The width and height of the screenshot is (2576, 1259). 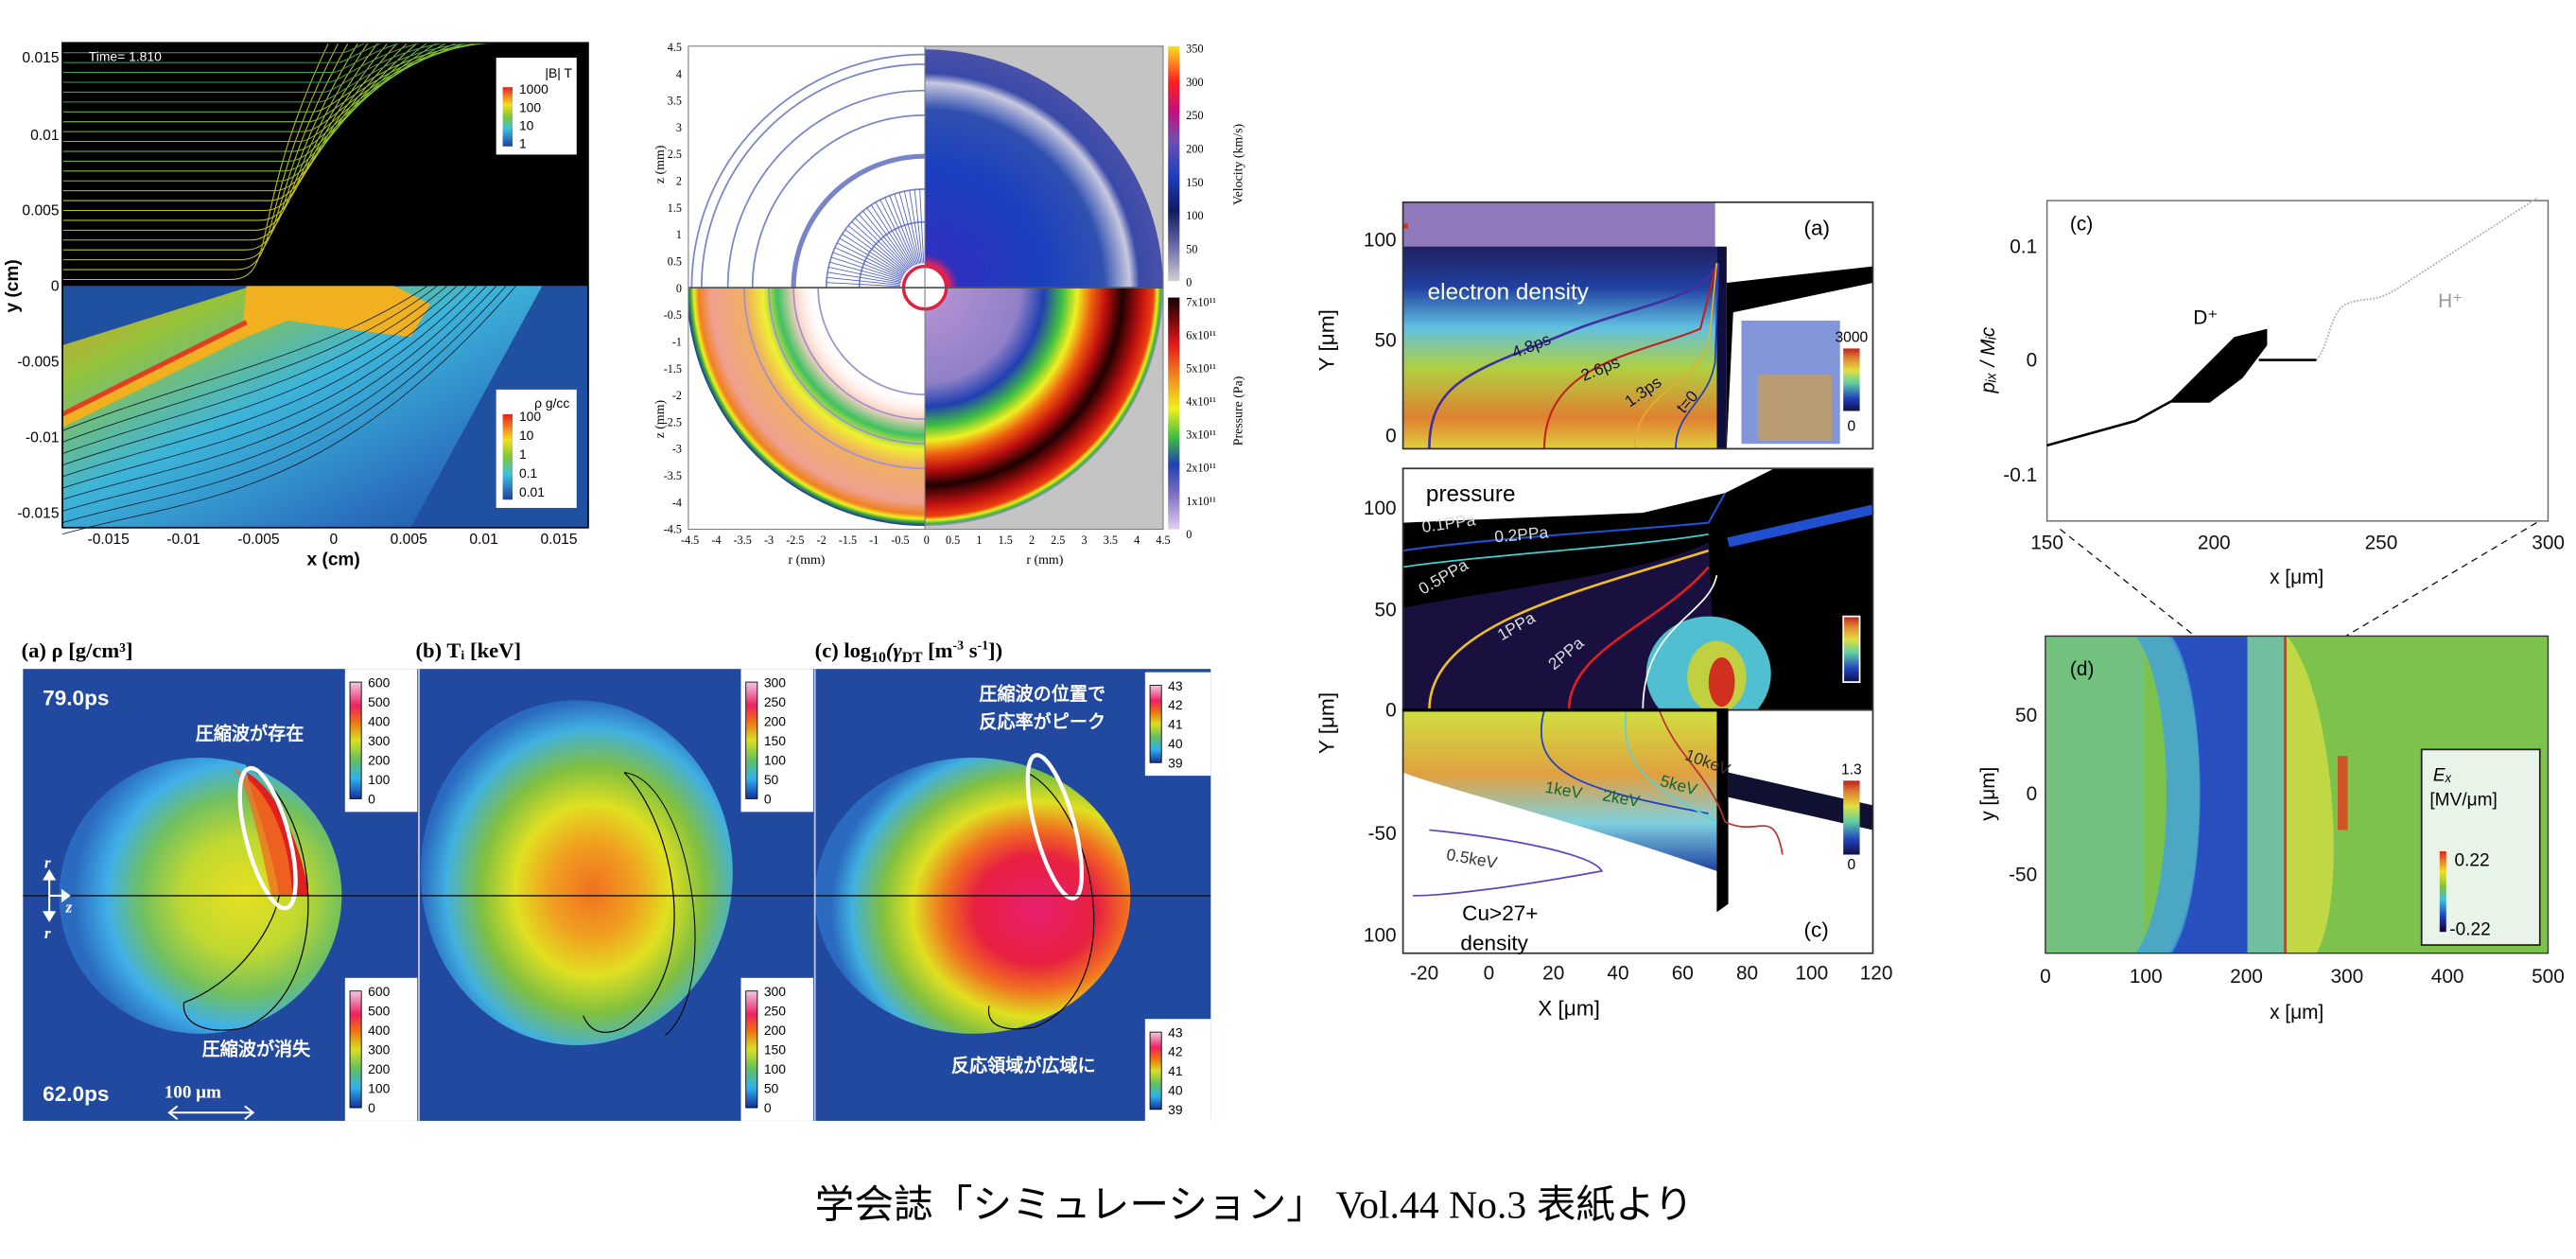 What do you see at coordinates (1055, 827) in the screenshot?
I see `highlight-ellipse` at bounding box center [1055, 827].